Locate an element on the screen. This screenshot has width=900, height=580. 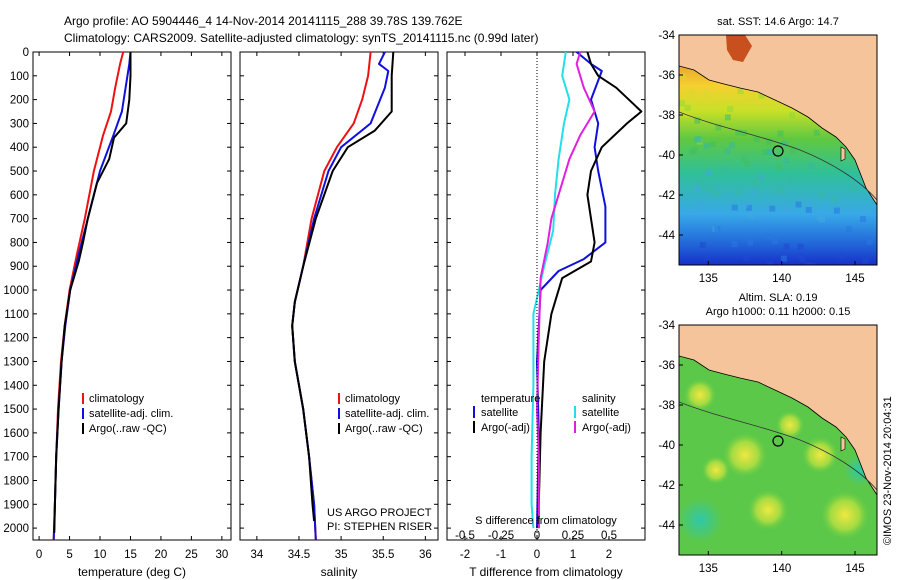
x-tick-label: 5 is located at coordinates (69, 555).